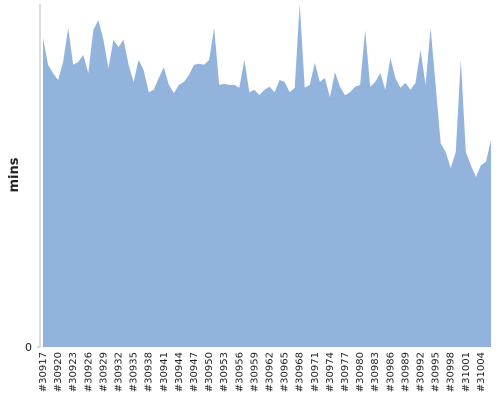  What do you see at coordinates (300, 372) in the screenshot?
I see `x-tick-label: #30968` at bounding box center [300, 372].